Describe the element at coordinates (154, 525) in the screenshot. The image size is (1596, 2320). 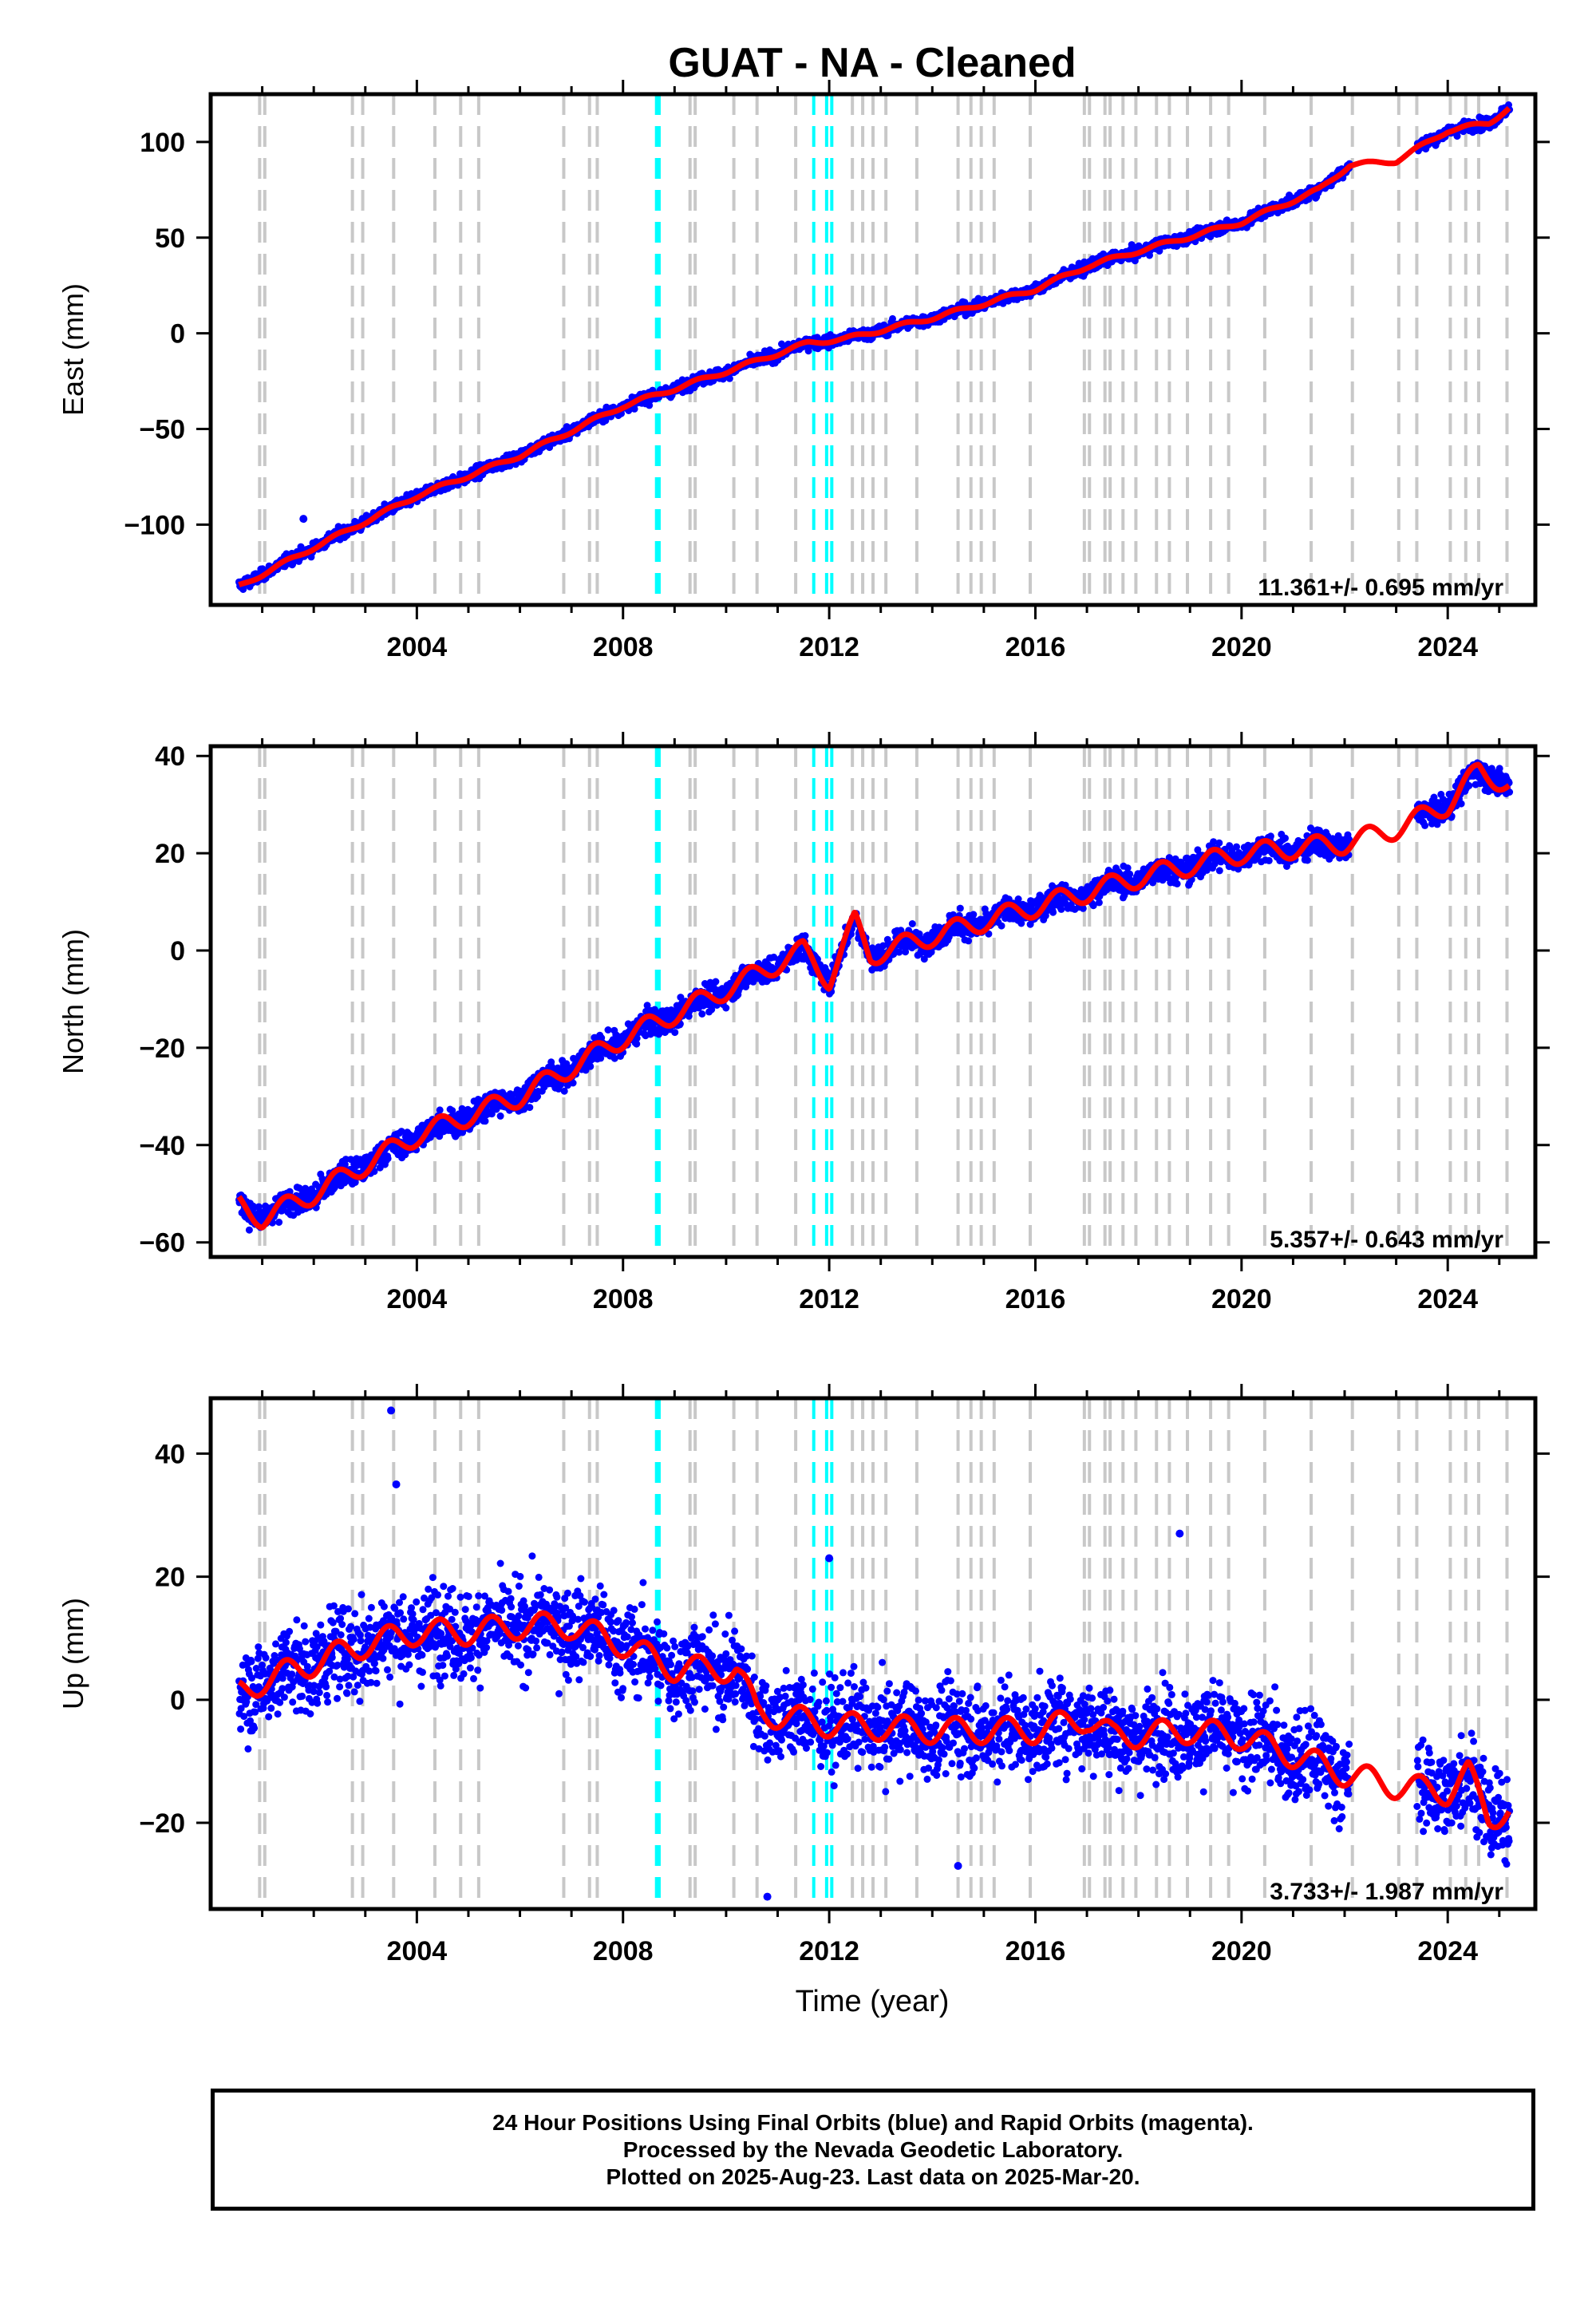
I see `y-tick-label: −100` at that location.